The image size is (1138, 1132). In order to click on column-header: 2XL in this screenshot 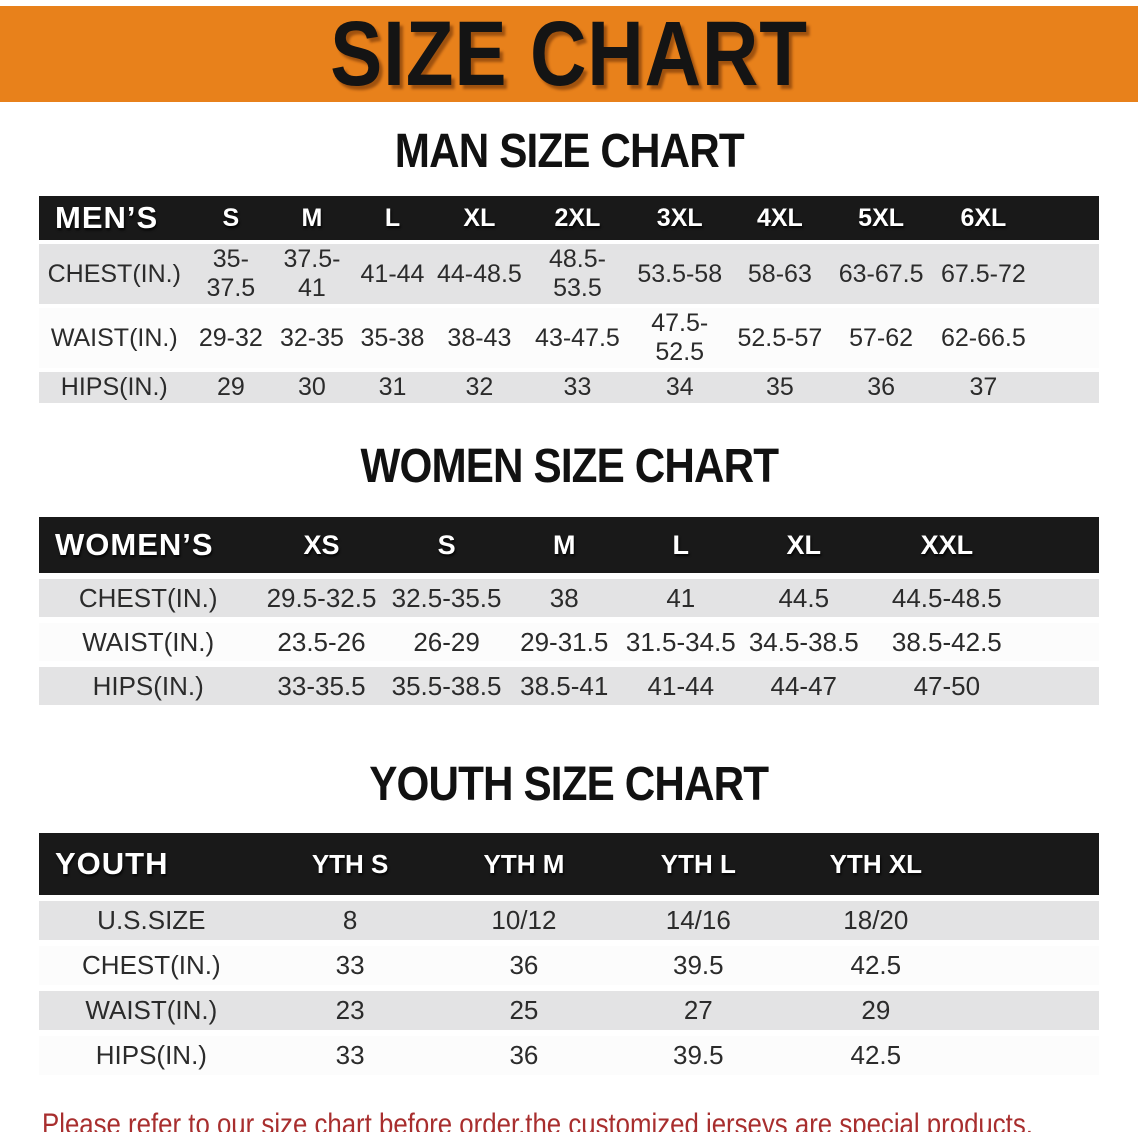, I will do `click(577, 218)`.